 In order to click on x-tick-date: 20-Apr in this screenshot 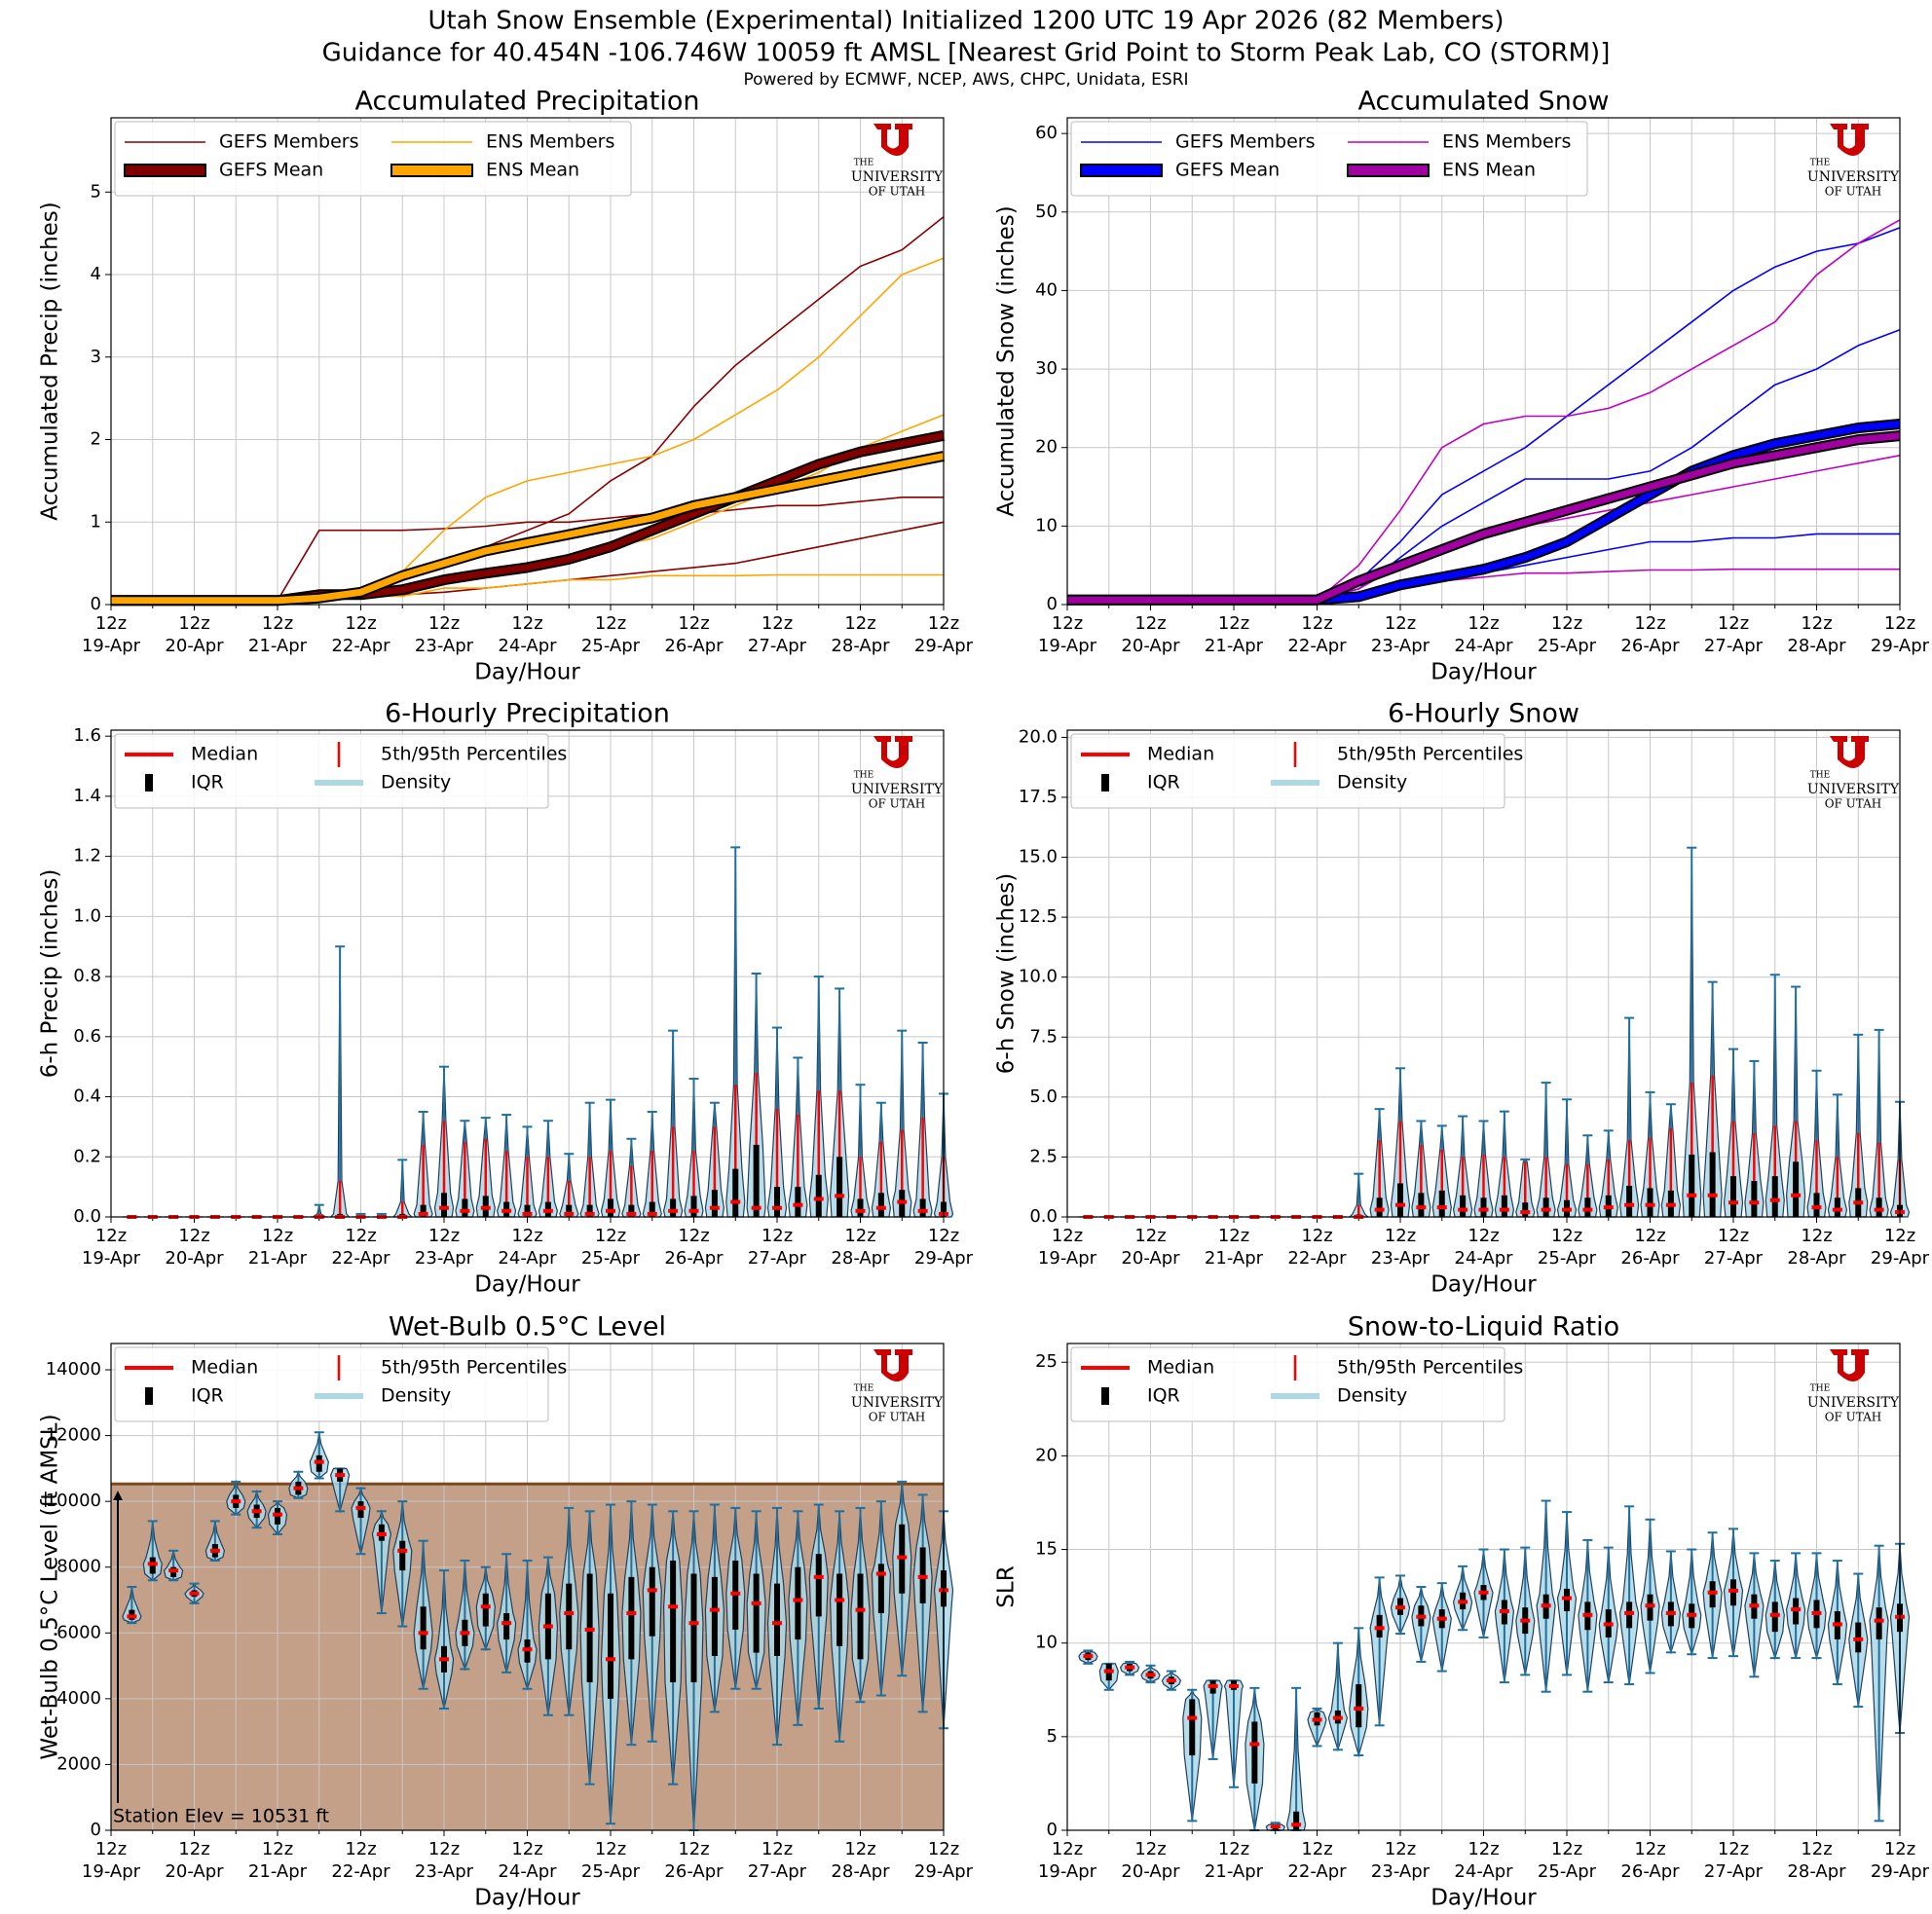, I will do `click(1150, 1258)`.